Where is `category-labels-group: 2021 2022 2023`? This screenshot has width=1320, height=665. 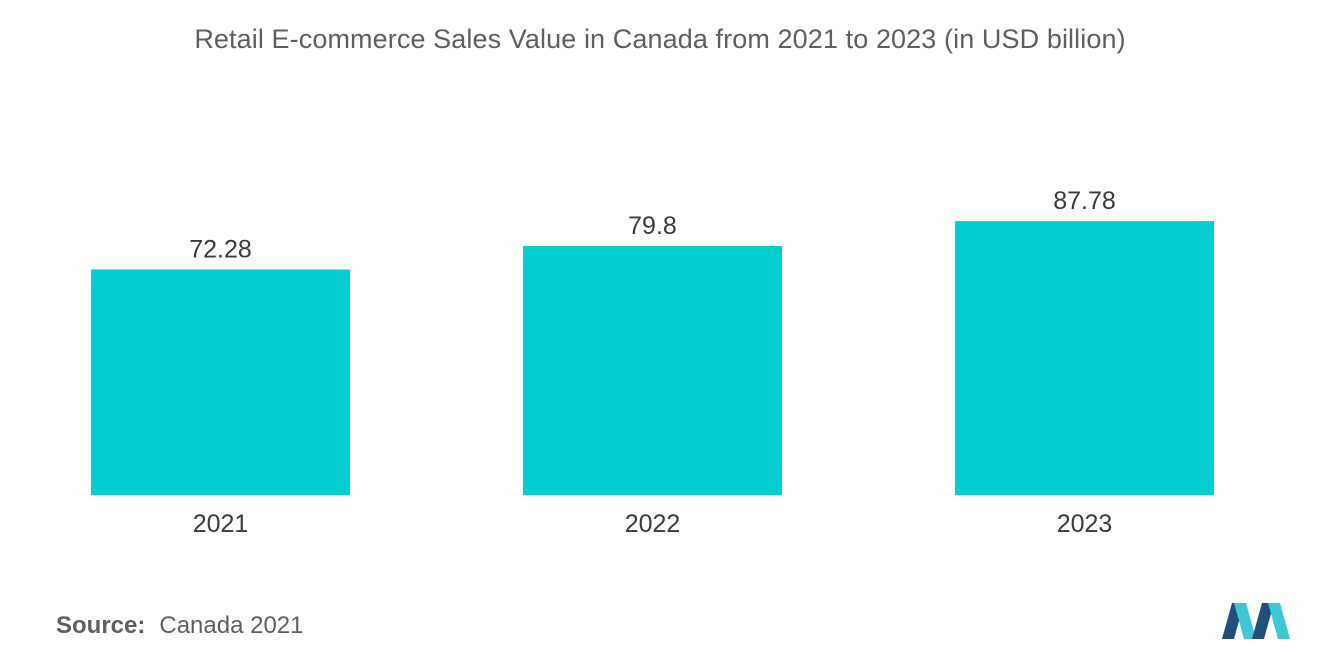
category-labels-group: 2021 2022 2023 is located at coordinates (653, 524).